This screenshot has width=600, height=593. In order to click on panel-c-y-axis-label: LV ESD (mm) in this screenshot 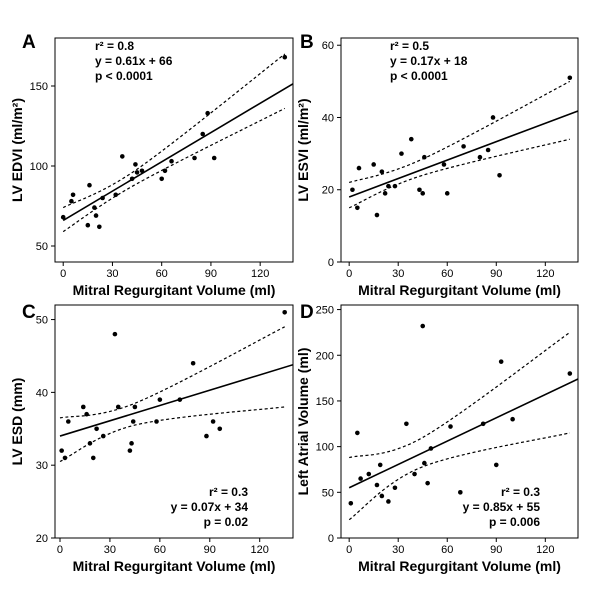, I will do `click(17, 422)`.